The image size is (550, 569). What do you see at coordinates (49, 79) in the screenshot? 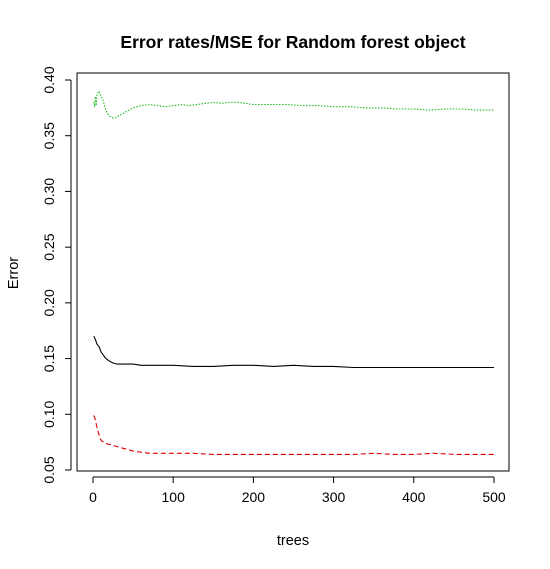
I see `y-tick-label: 0.40` at bounding box center [49, 79].